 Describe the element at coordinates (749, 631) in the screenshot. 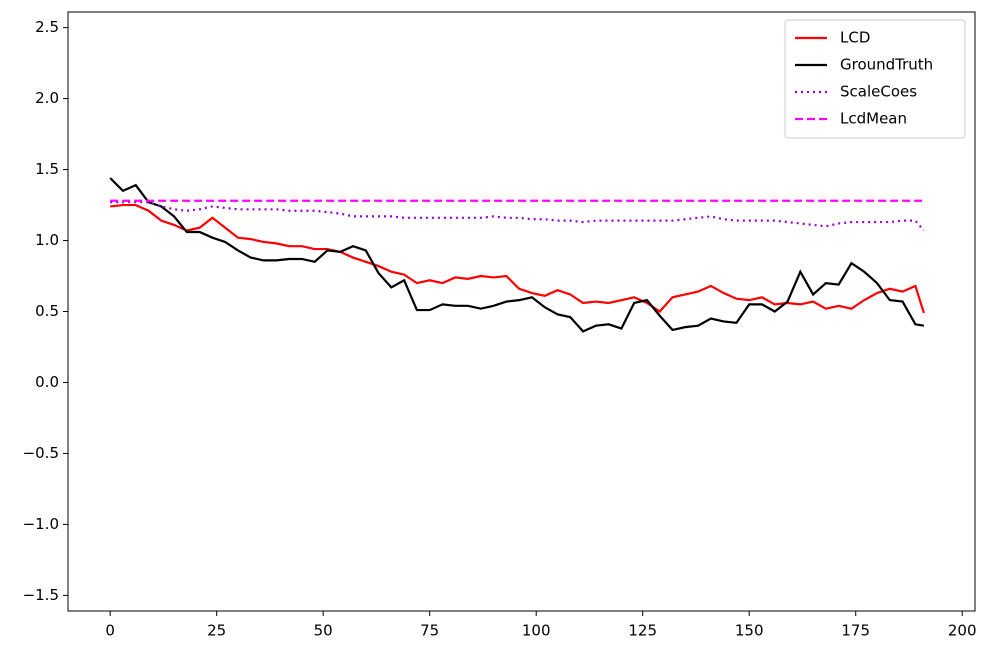

I see `x-tick-label: 150` at that location.